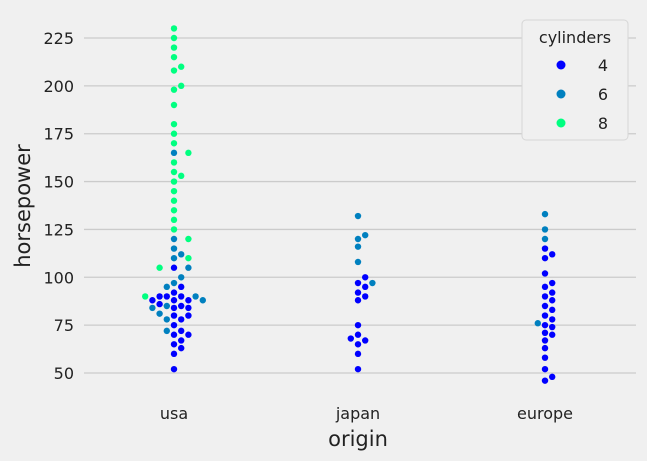 The height and width of the screenshot is (461, 647). Describe the element at coordinates (58, 86) in the screenshot. I see `y-tick-label: 200` at that location.